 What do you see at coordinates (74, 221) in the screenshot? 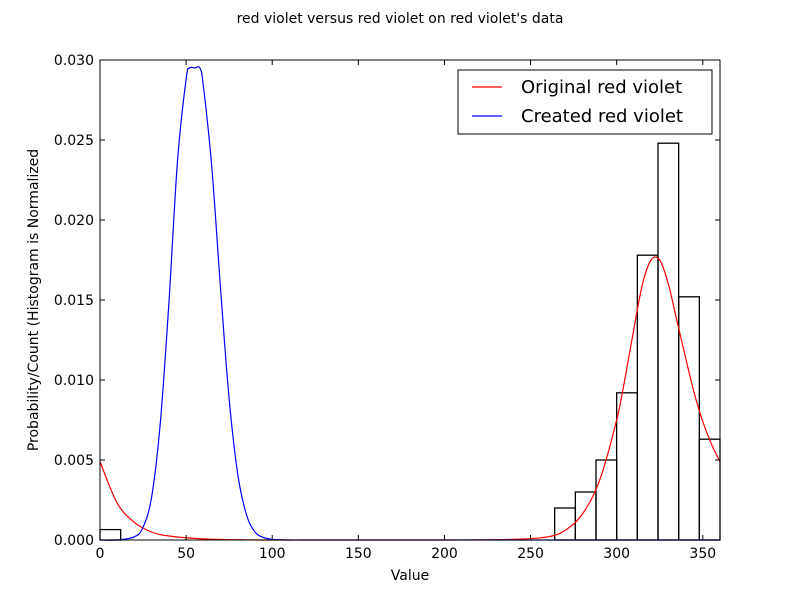
I see `y-tick-label: 0.020` at bounding box center [74, 221].